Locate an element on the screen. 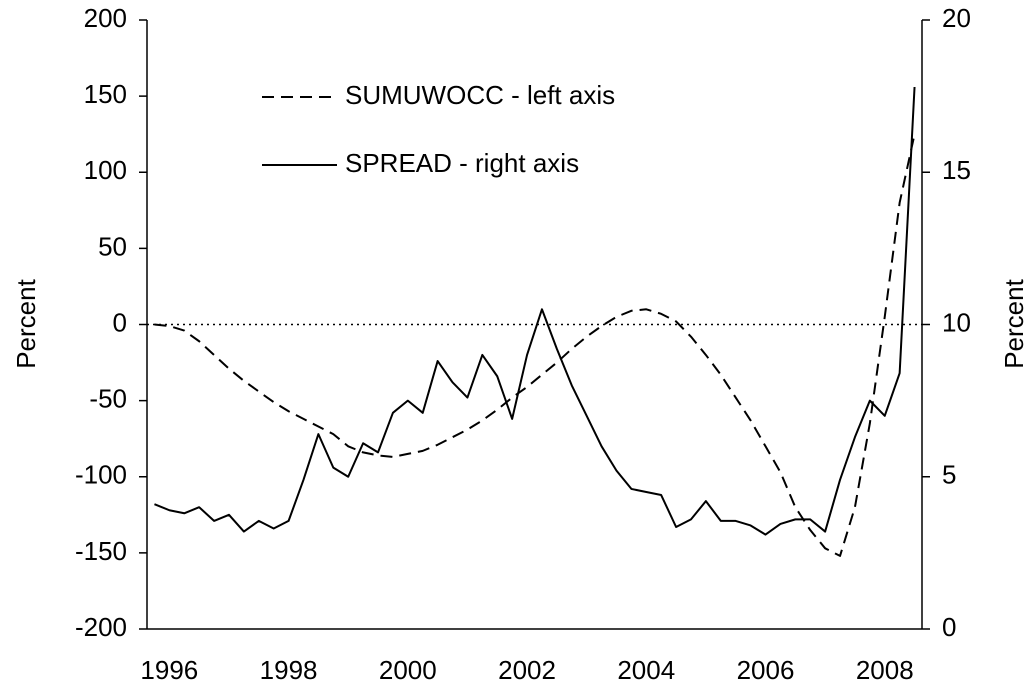 The height and width of the screenshot is (694, 1034). y2-tick-label: 10 is located at coordinates (956, 322).